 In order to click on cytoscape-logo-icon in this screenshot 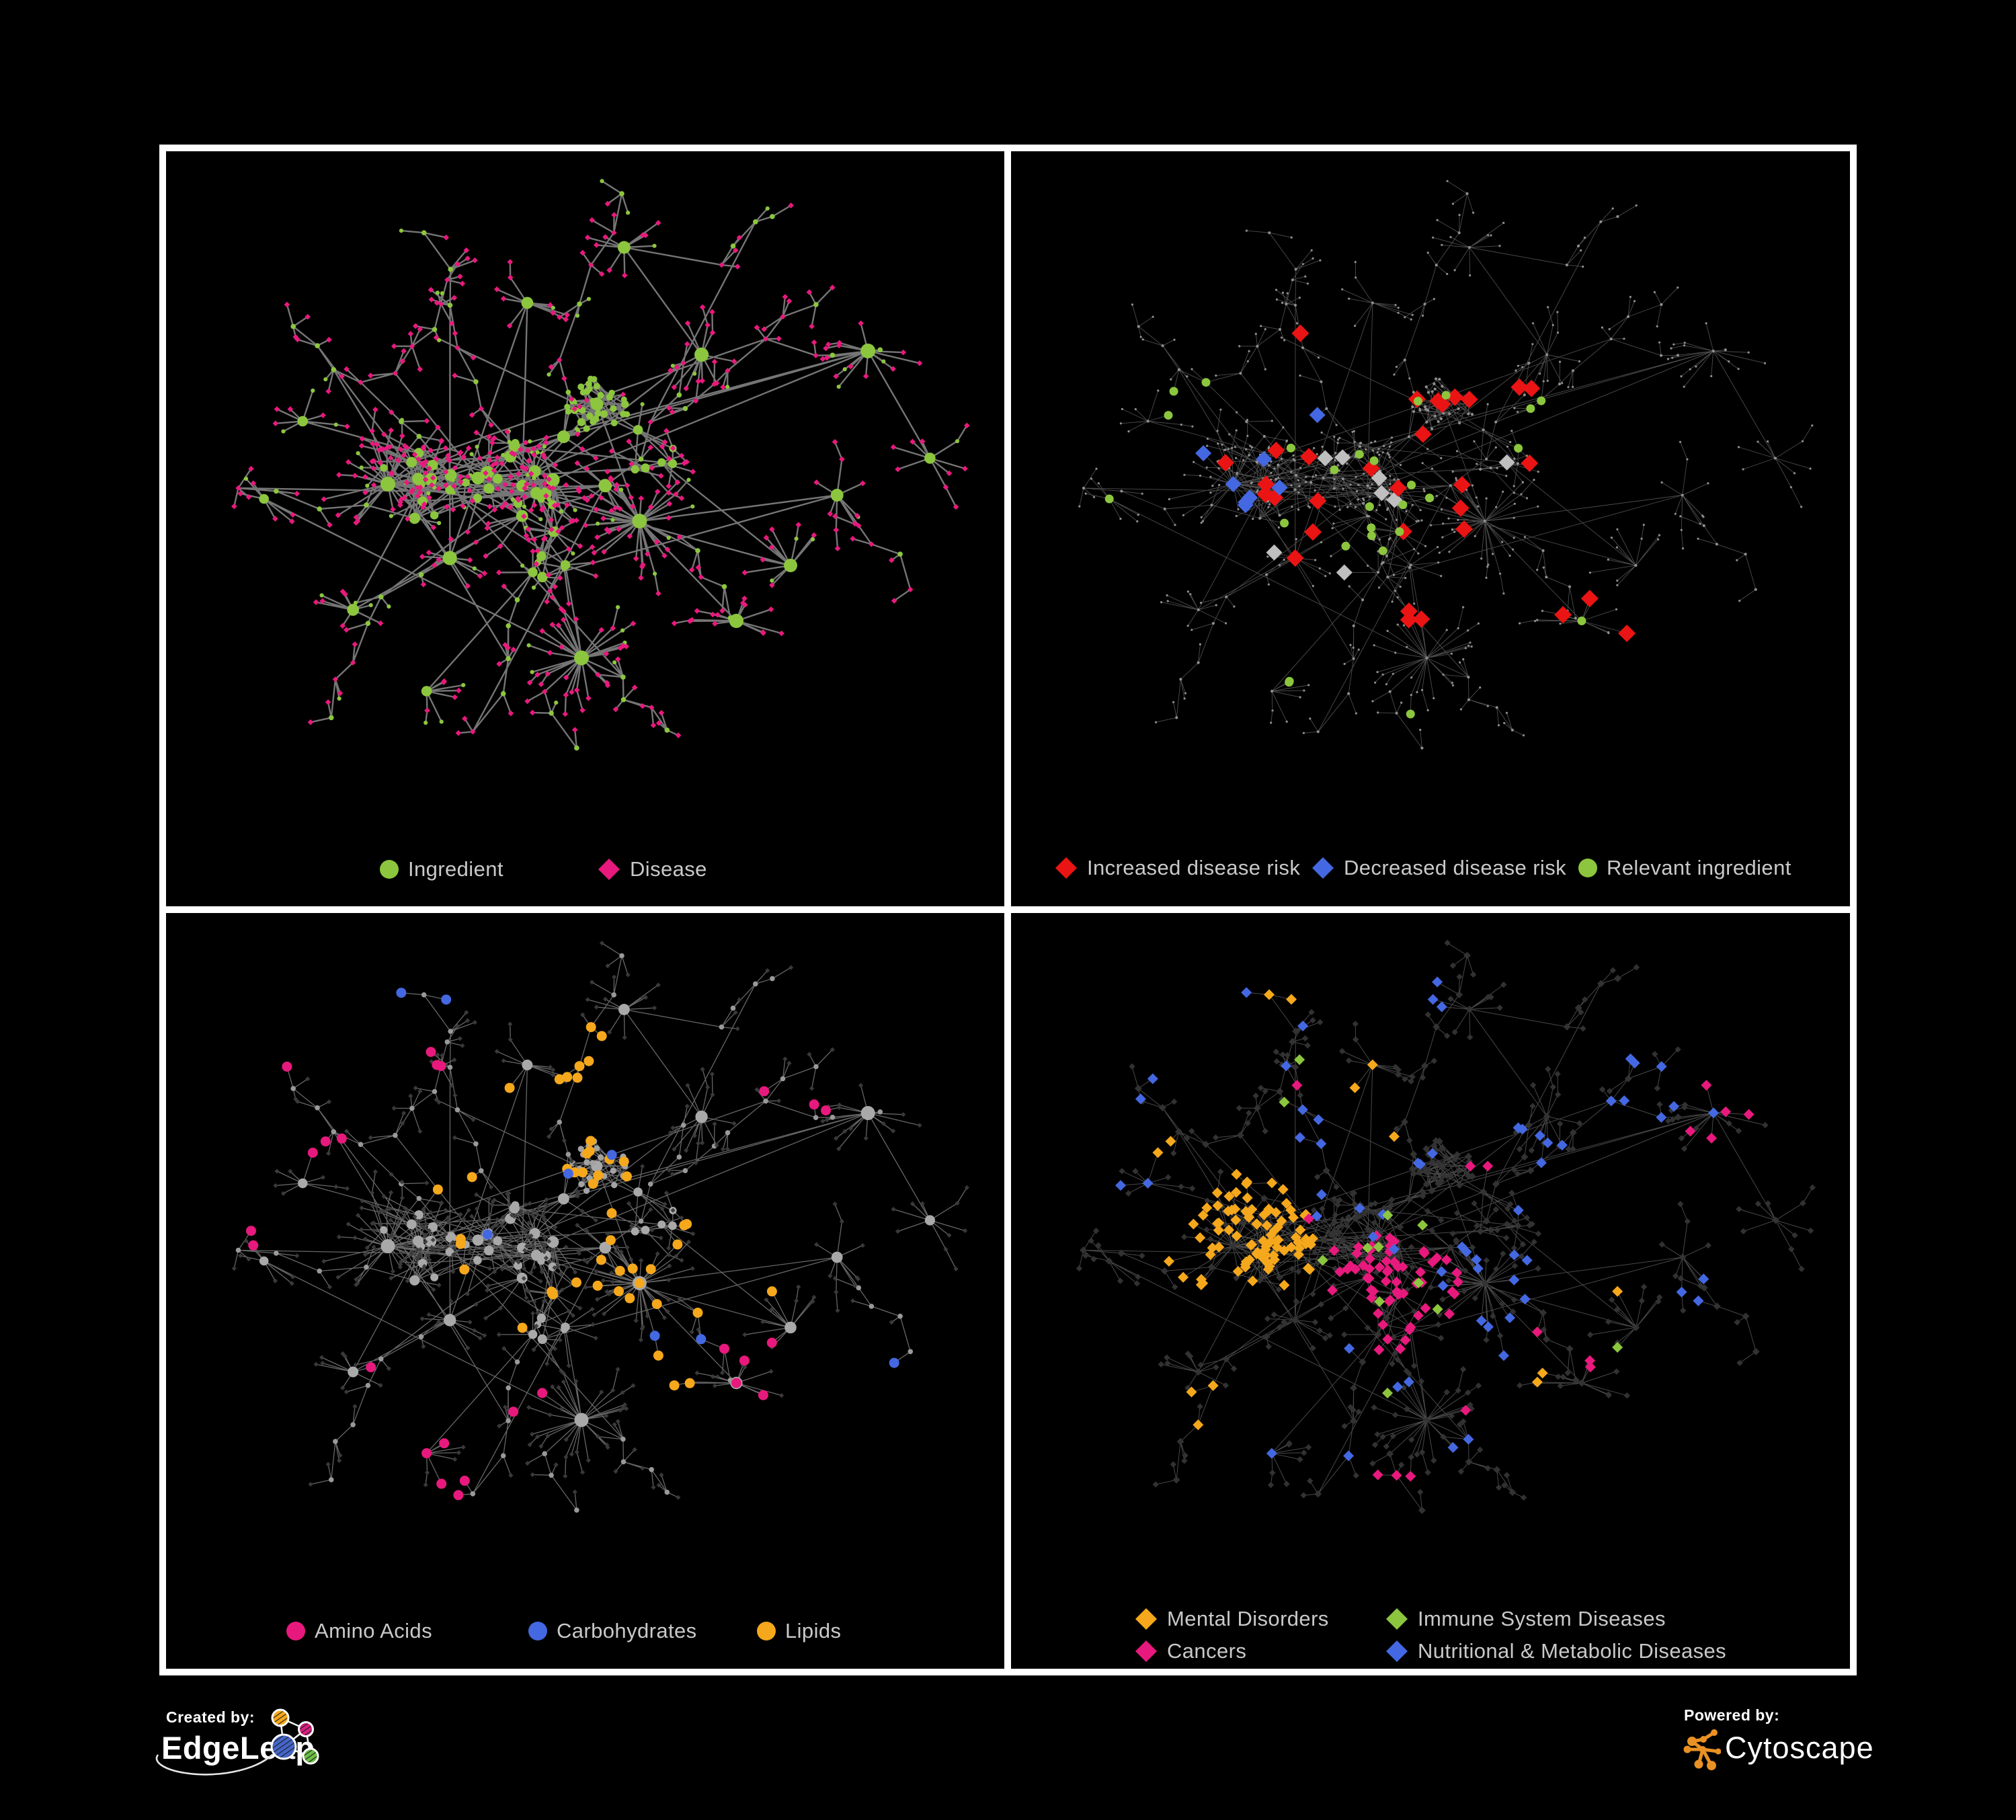, I will do `click(1702, 1749)`.